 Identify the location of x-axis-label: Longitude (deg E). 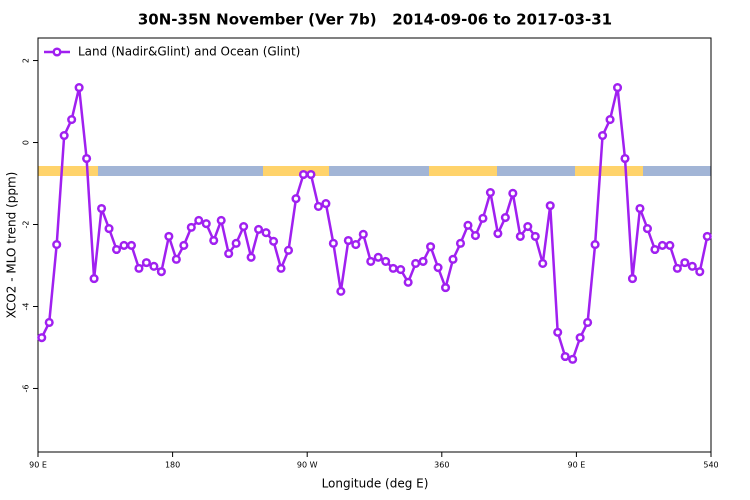
(375, 484).